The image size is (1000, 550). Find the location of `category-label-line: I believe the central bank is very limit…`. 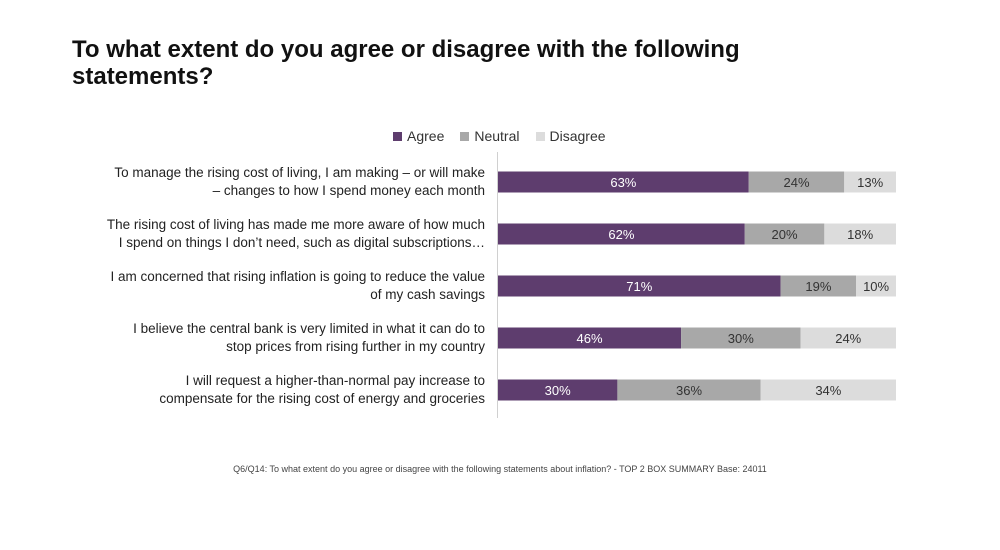

category-label-line: I believe the central bank is very limit… is located at coordinates (309, 328).